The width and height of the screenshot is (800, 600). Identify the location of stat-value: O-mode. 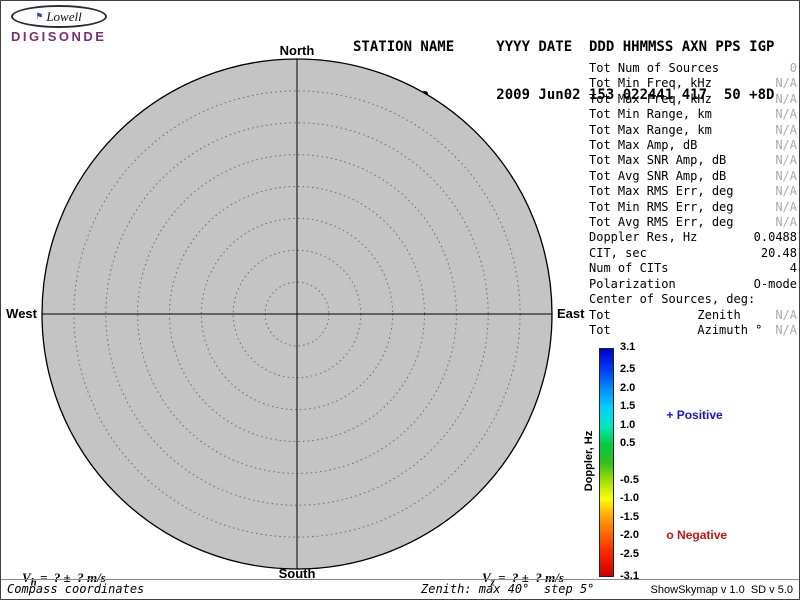
(775, 283).